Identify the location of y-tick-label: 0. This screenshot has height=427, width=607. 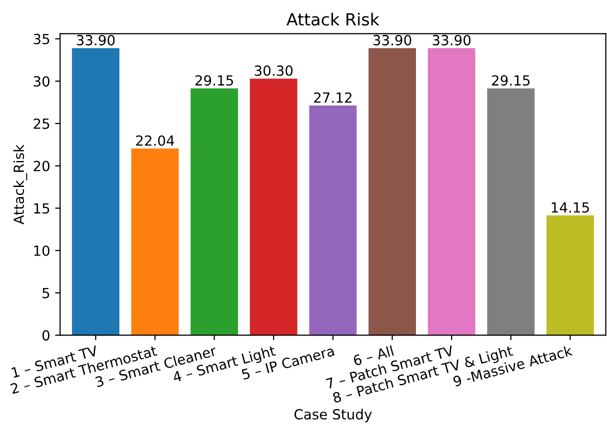
(46, 335).